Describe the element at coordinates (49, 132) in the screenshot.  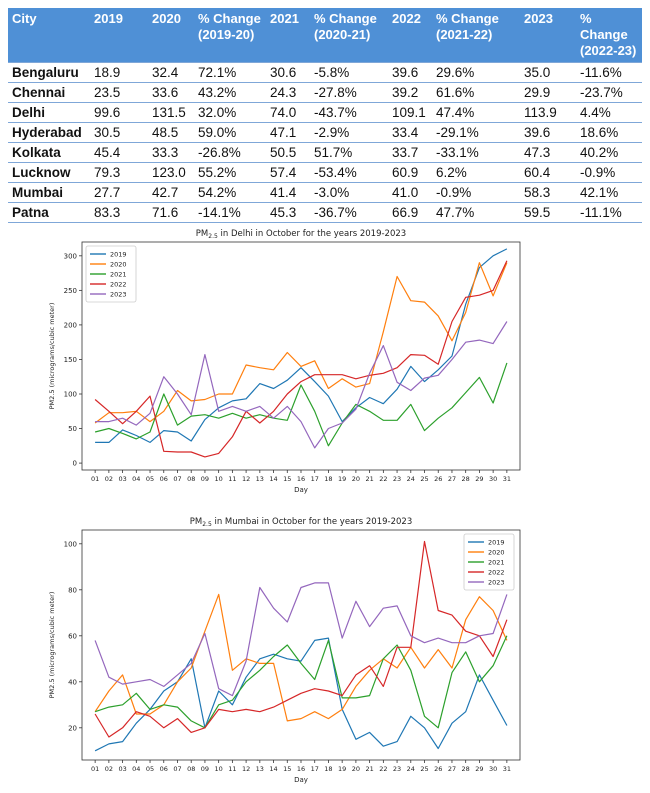
I see `city-cell: Hyderabad` at that location.